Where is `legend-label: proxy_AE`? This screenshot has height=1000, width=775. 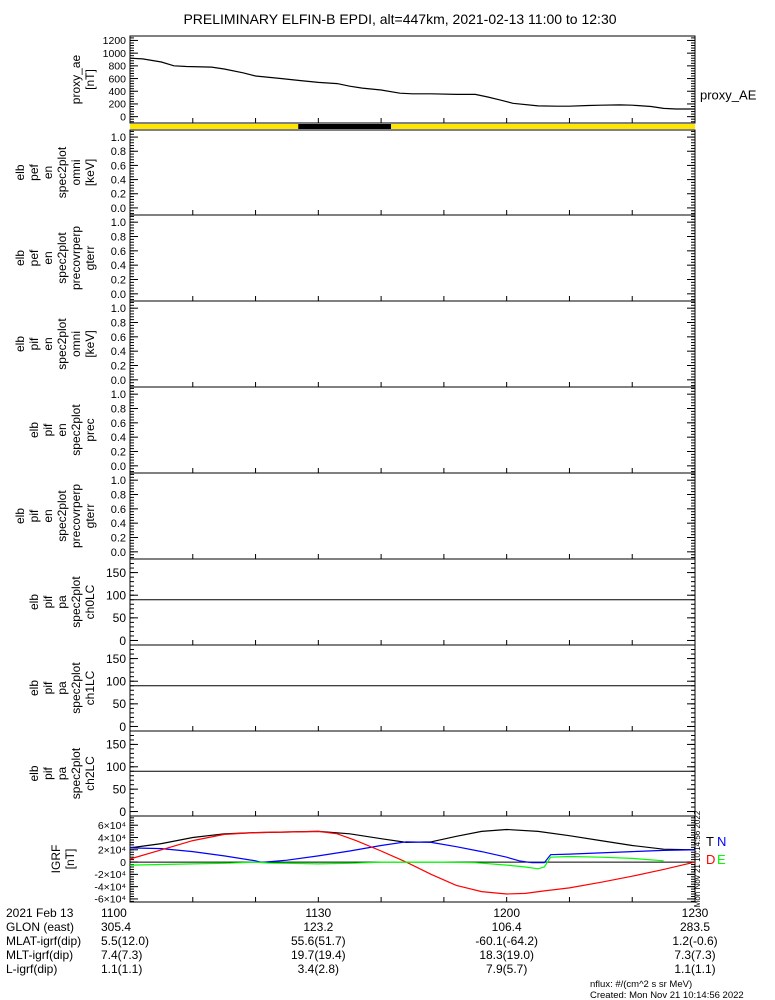 legend-label: proxy_AE is located at coordinates (728, 95).